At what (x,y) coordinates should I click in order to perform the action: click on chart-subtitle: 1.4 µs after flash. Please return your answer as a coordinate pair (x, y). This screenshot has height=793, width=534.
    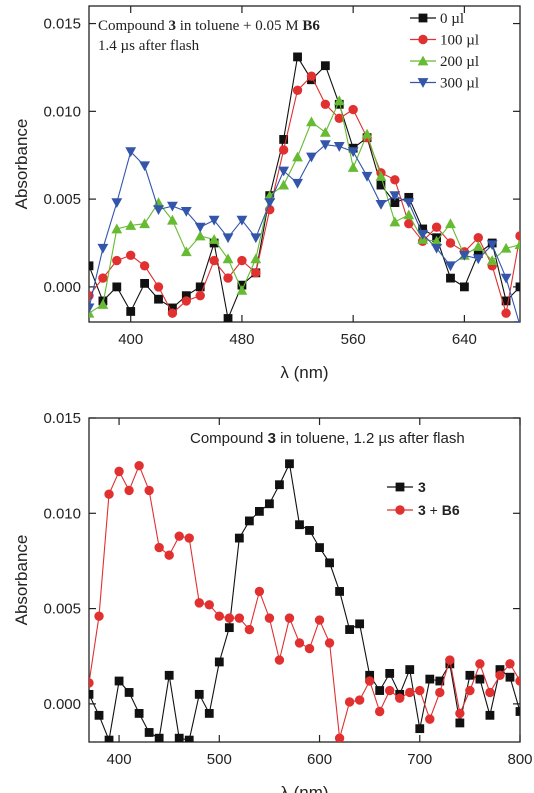
    Looking at the image, I should click on (149, 46).